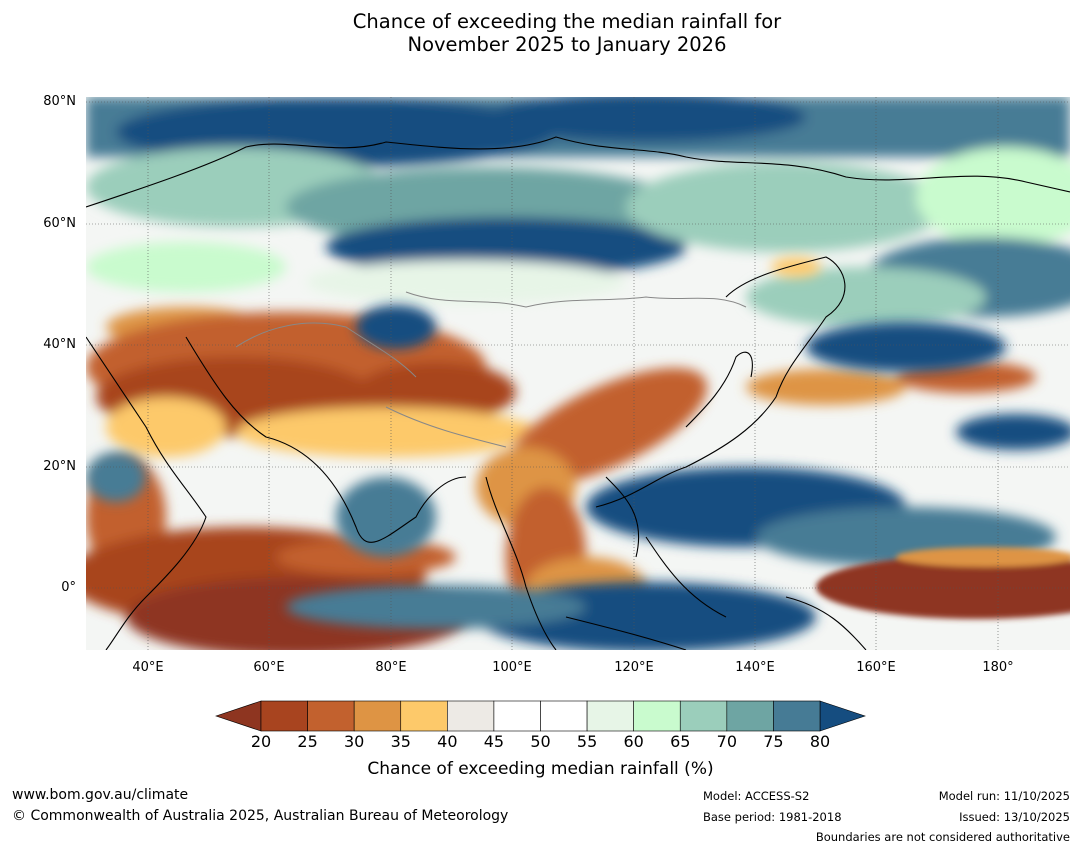 This screenshot has height=850, width=1081. Describe the element at coordinates (512, 667) in the screenshot. I see `lon-label-100e: 100°E` at that location.